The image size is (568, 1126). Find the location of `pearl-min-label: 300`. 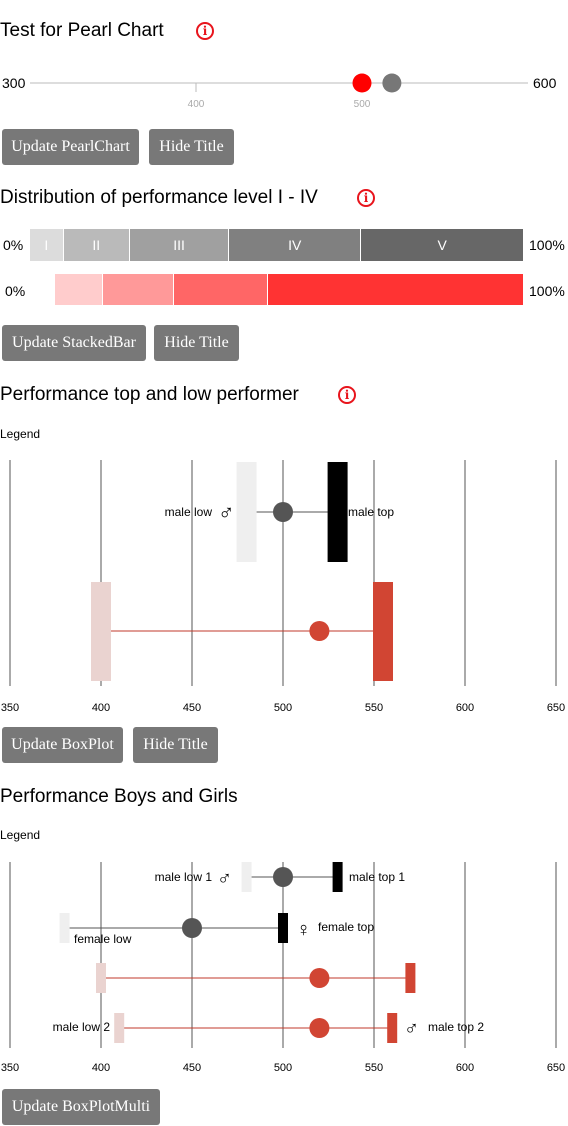

pearl-min-label: 300 is located at coordinates (14, 83).